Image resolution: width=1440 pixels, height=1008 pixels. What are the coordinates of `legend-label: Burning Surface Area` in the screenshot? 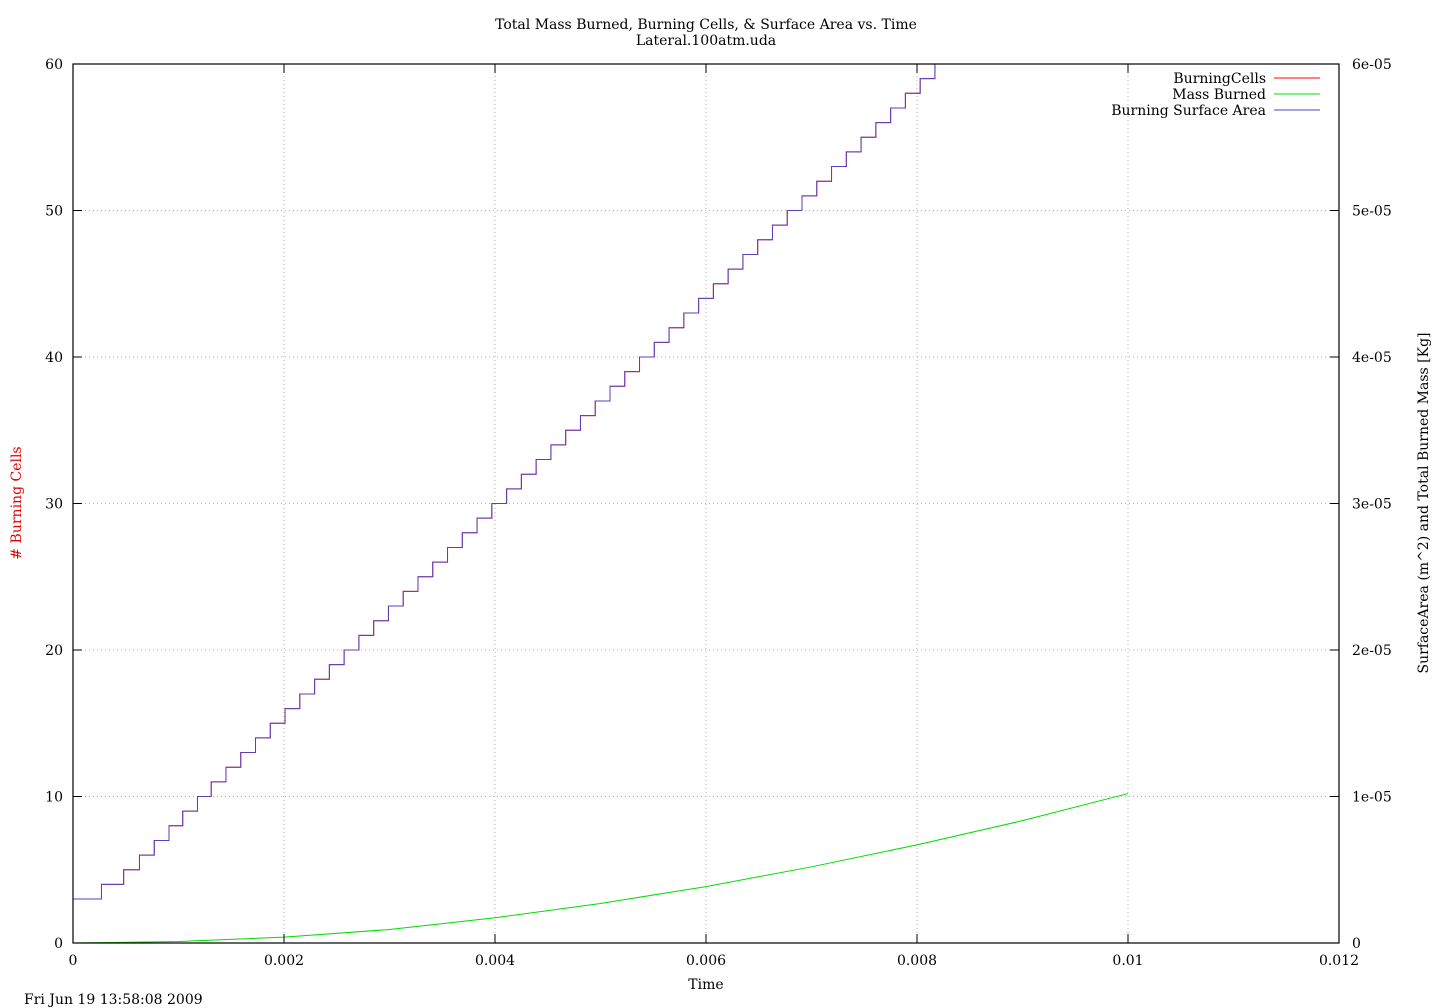 It's located at (1188, 111).